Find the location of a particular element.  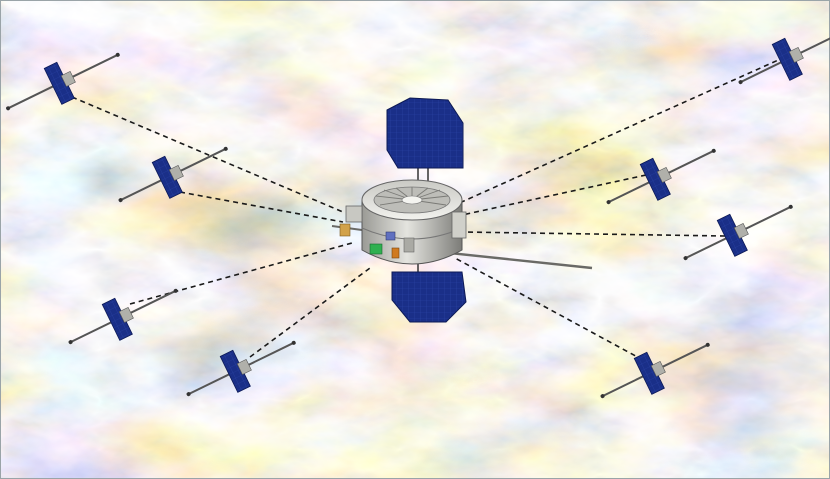

mothership-hull is located at coordinates (403, 222).